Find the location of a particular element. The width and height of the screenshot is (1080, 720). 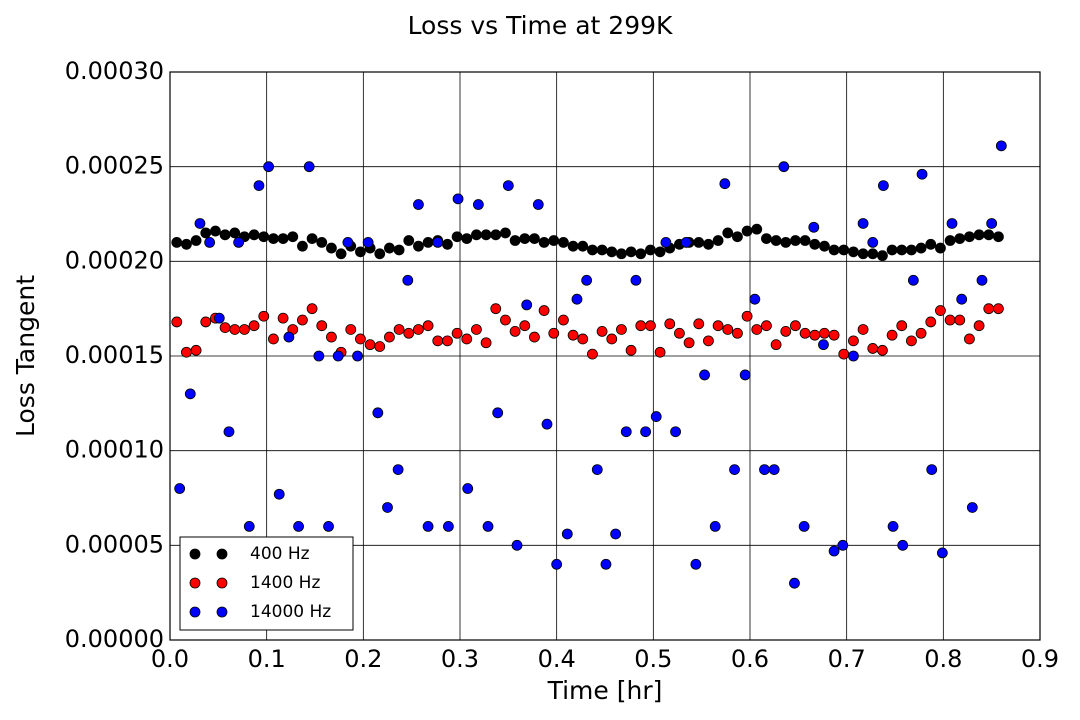

x-tick-label: 0.0 is located at coordinates (170, 659).